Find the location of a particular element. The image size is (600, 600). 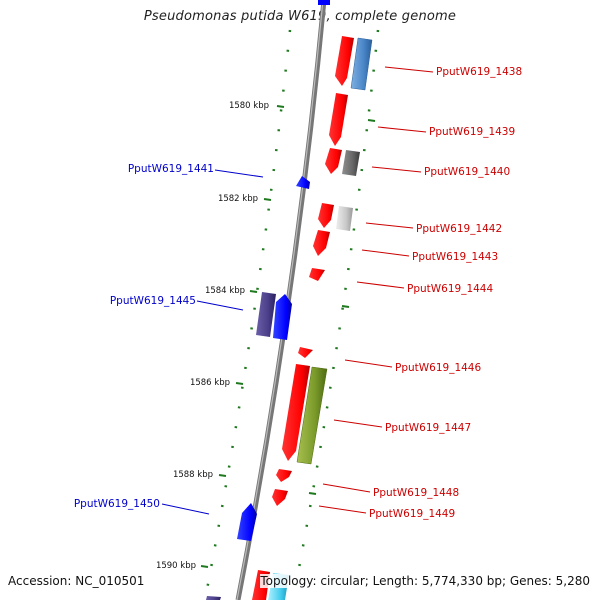

scale-label: 1584 kbp is located at coordinates (225, 291).